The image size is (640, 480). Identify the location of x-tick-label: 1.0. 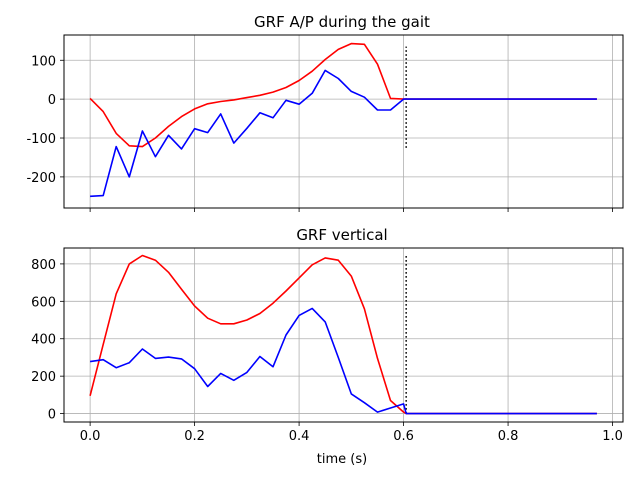
(612, 436).